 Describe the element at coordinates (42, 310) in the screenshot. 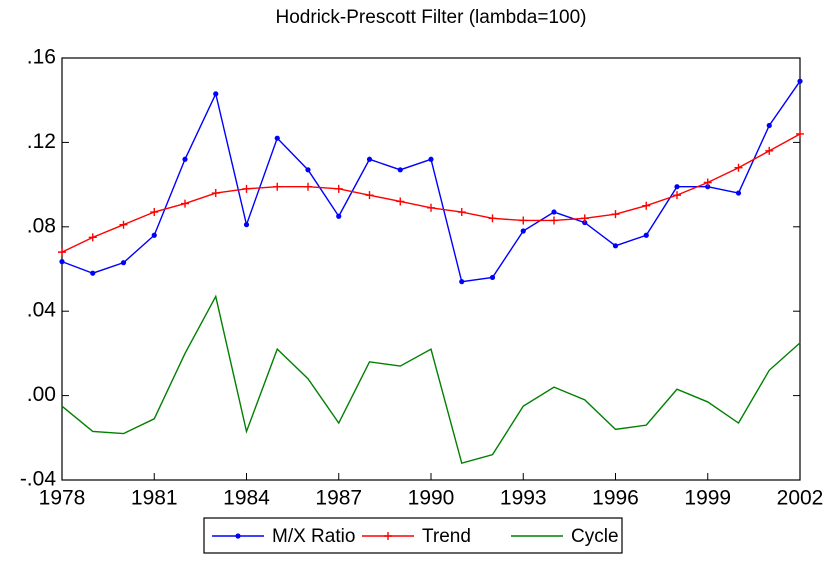

I see `y-tick-label: .04` at that location.